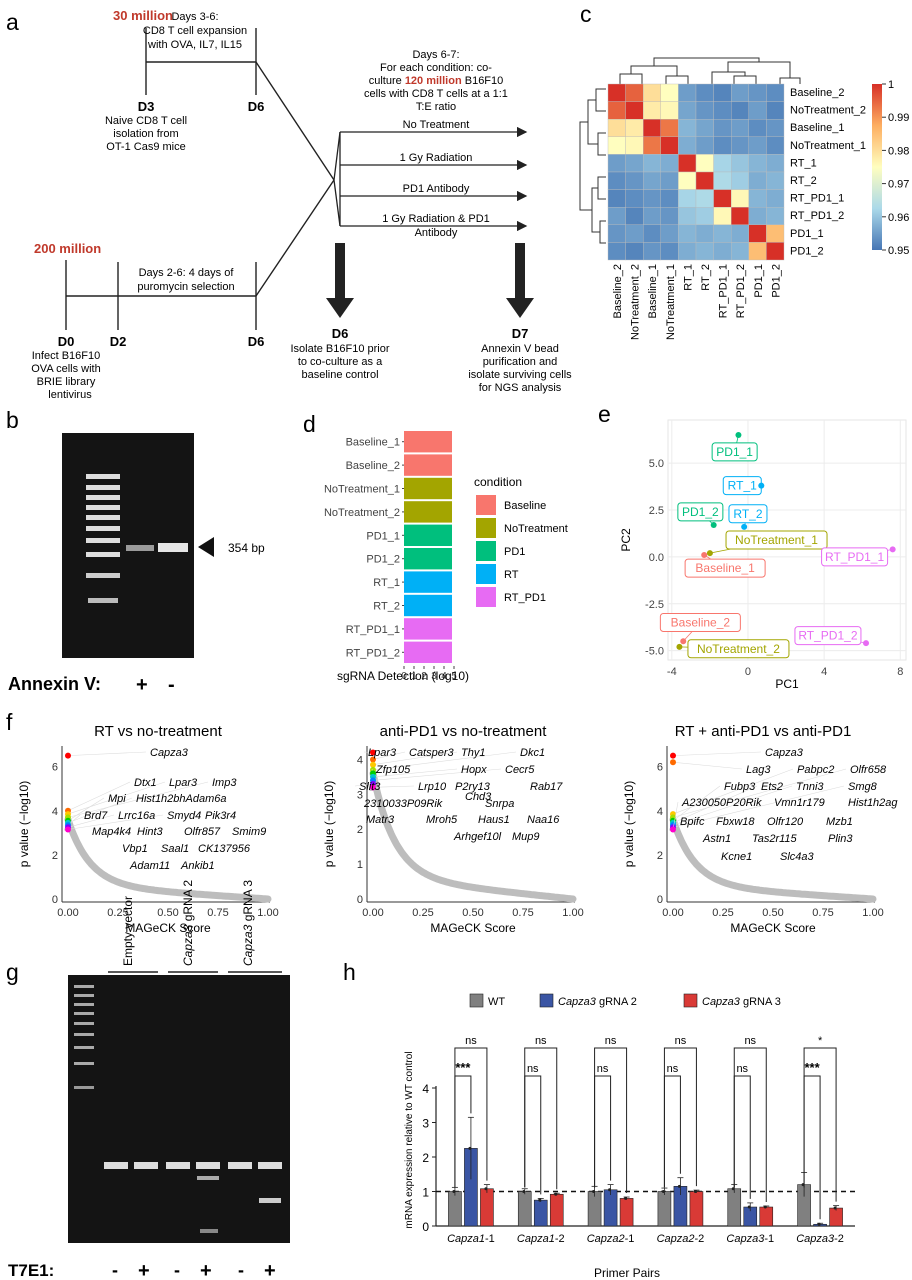  What do you see at coordinates (177, 1270) in the screenshot?
I see `t7e1-sign-3: -` at bounding box center [177, 1270].